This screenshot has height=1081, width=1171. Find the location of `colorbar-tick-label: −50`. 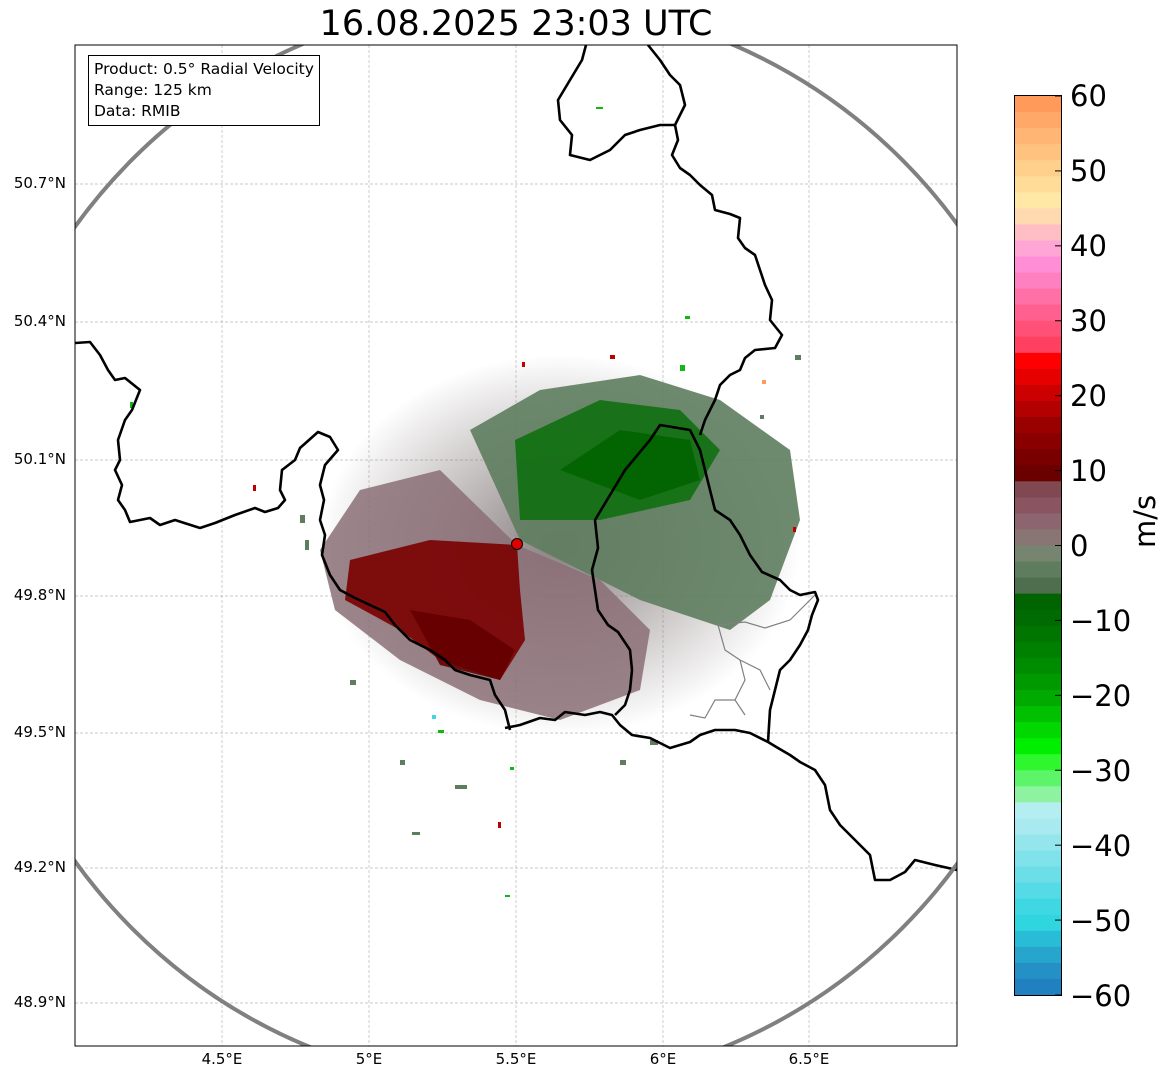

colorbar-tick-label: −50 is located at coordinates (1101, 921).